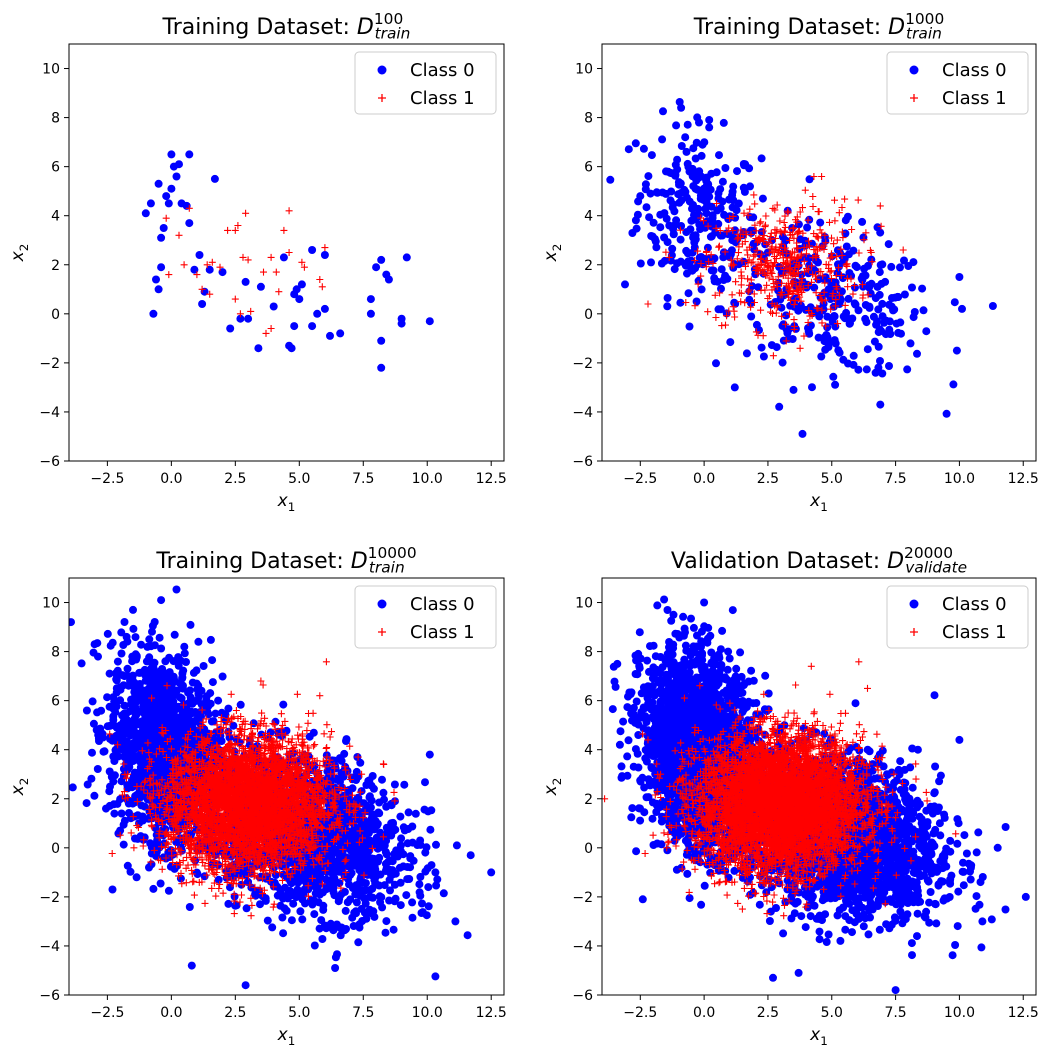  What do you see at coordinates (818, 502) in the screenshot?
I see `x-axis-label: x1` at bounding box center [818, 502].